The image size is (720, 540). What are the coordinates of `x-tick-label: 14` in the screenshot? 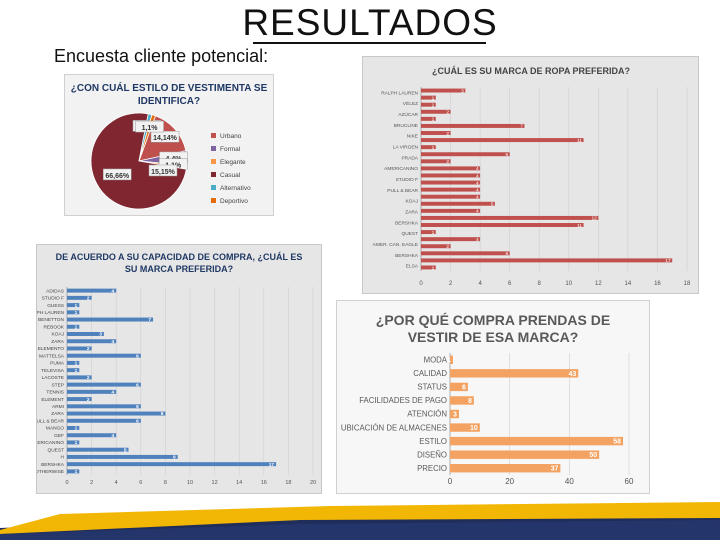 It's located at (628, 284).